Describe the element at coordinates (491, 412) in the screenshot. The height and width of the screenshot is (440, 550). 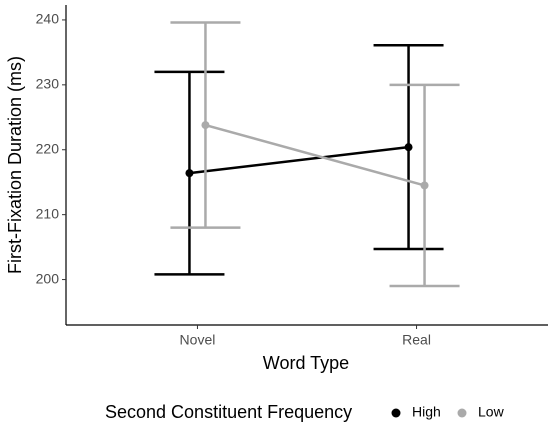
I see `legend-label: Low` at that location.